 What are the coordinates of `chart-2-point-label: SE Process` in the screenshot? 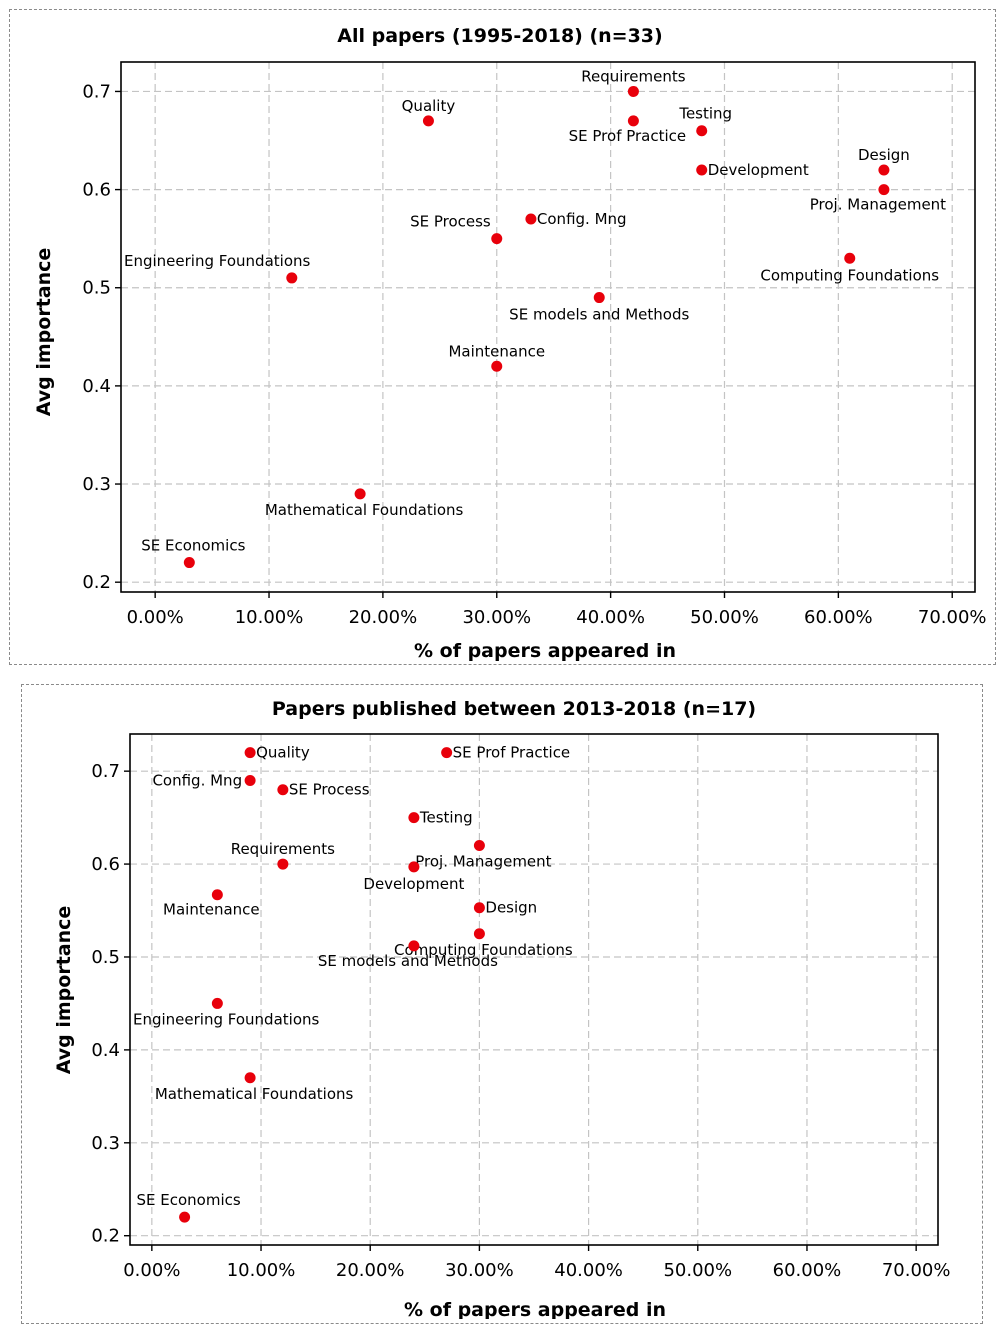 It's located at (329, 790).